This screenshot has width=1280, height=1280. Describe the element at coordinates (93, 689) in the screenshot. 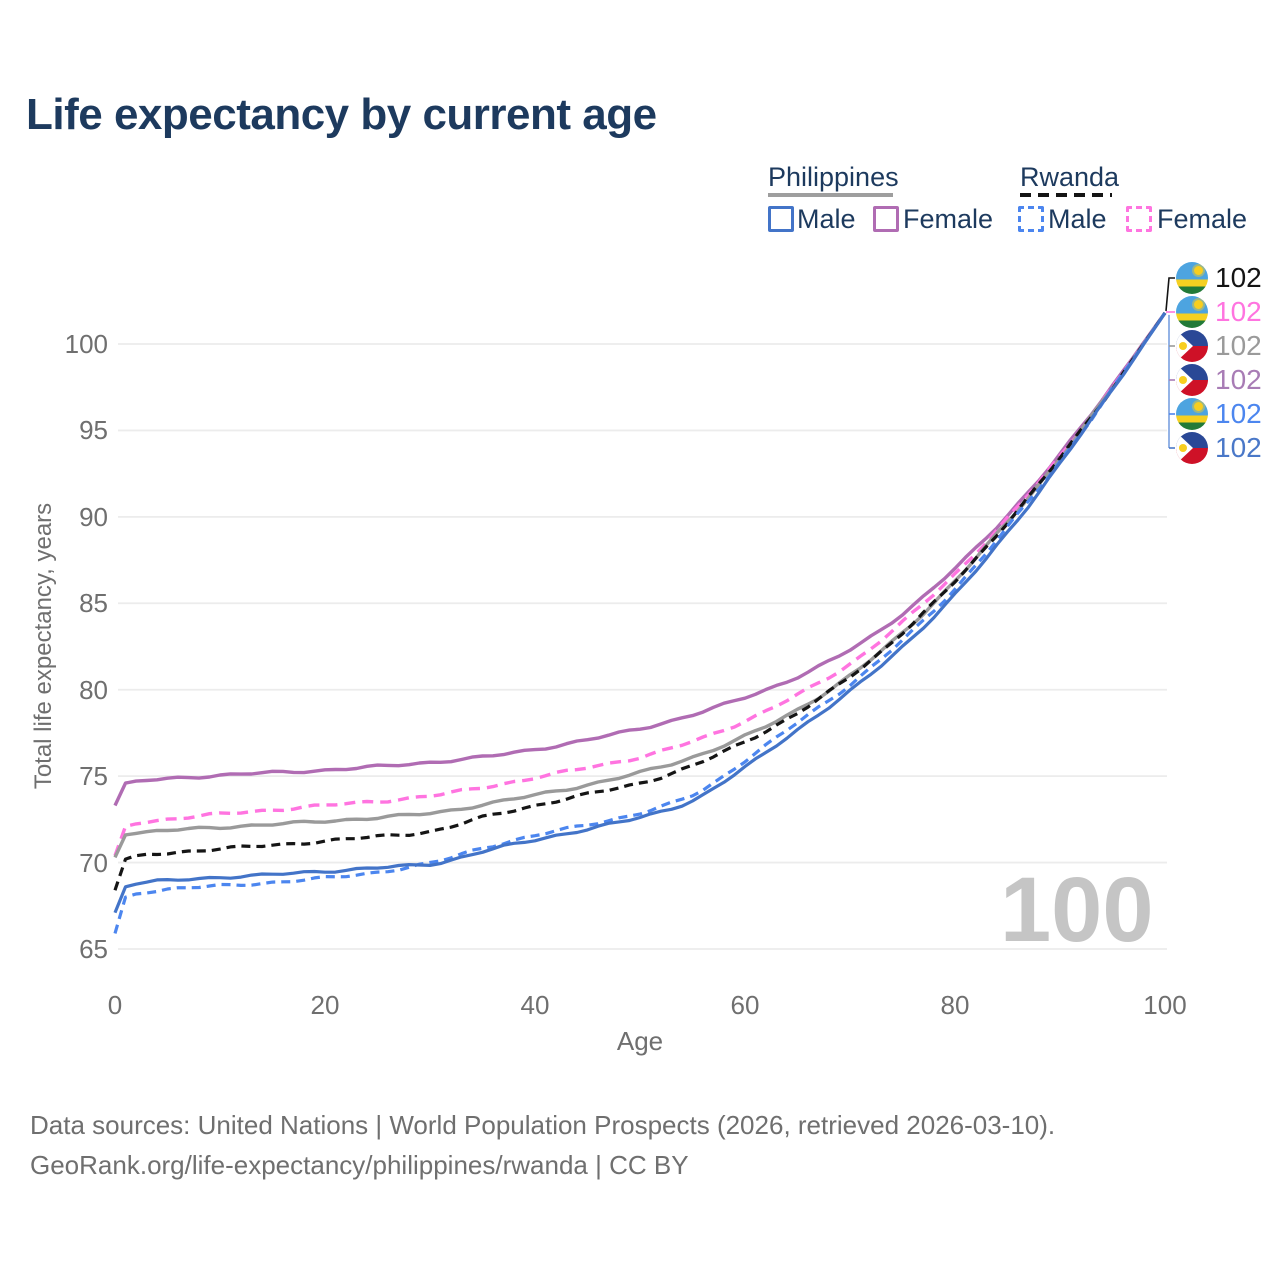

I see `y-tick-label: 80` at that location.